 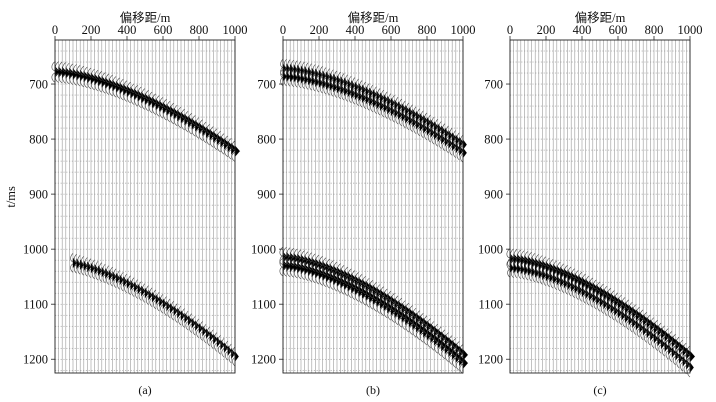 What do you see at coordinates (91, 30) in the screenshot?
I see `x-tick-label: 200` at bounding box center [91, 30].